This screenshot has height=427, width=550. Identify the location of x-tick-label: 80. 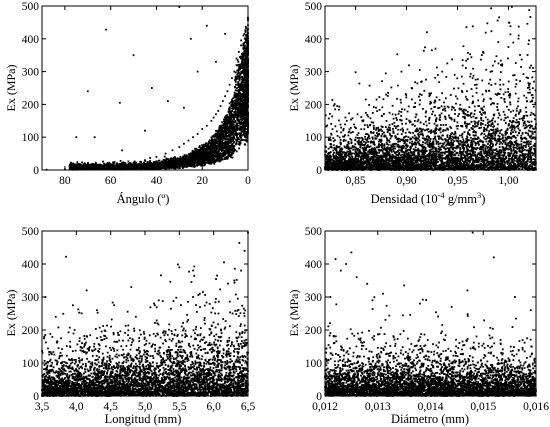
(65, 181).